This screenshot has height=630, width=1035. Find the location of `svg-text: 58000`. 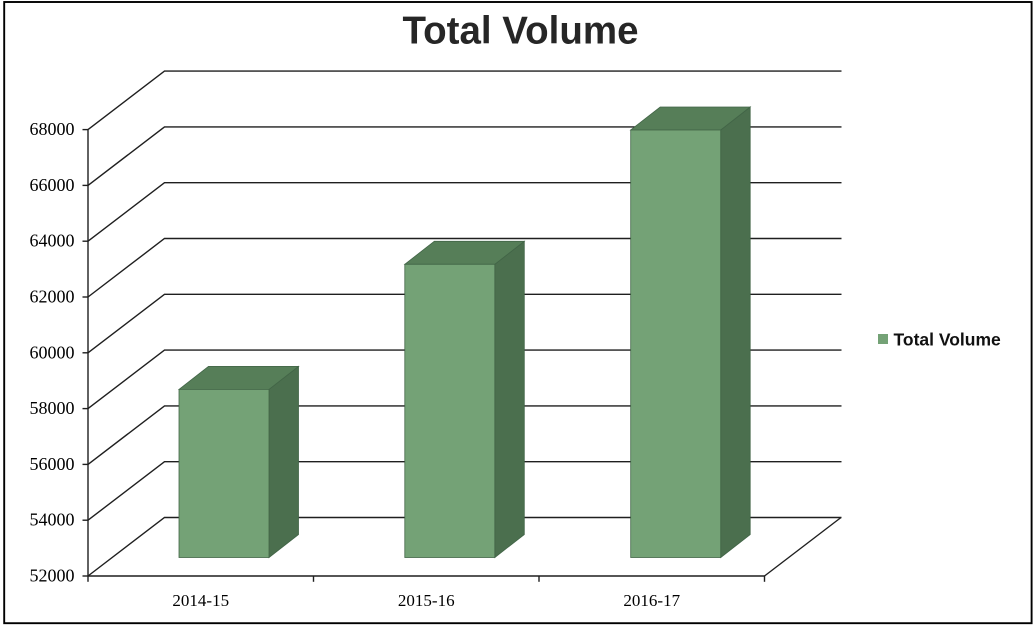

svg-text: 58000 is located at coordinates (52, 408).